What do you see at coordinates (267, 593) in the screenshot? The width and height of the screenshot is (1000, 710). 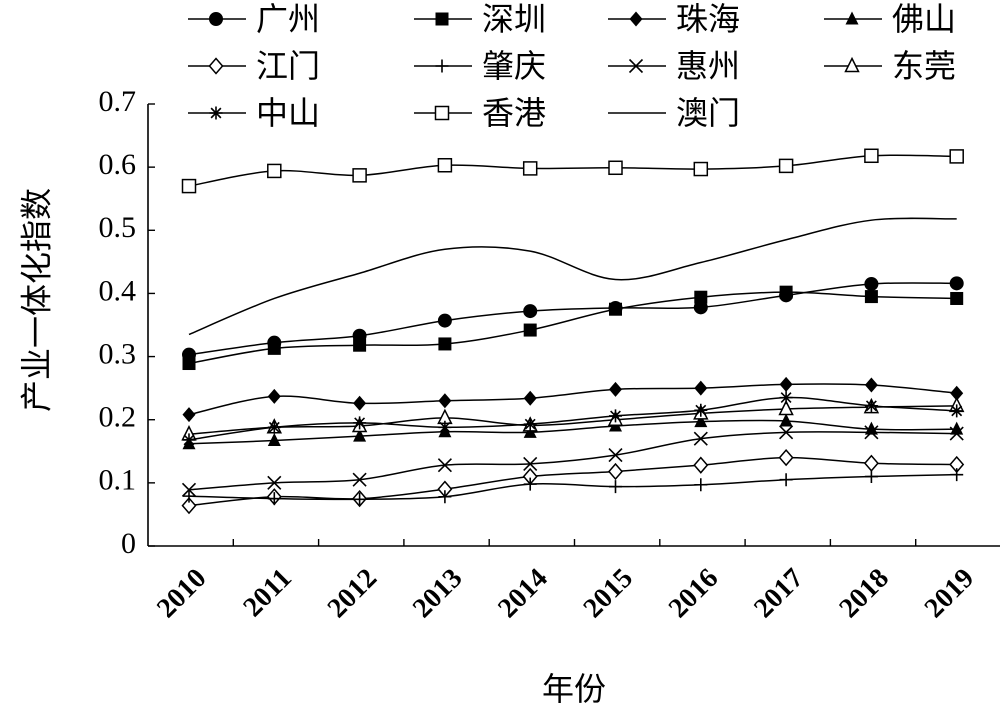 I see `x-tick-label: 2011` at bounding box center [267, 593].